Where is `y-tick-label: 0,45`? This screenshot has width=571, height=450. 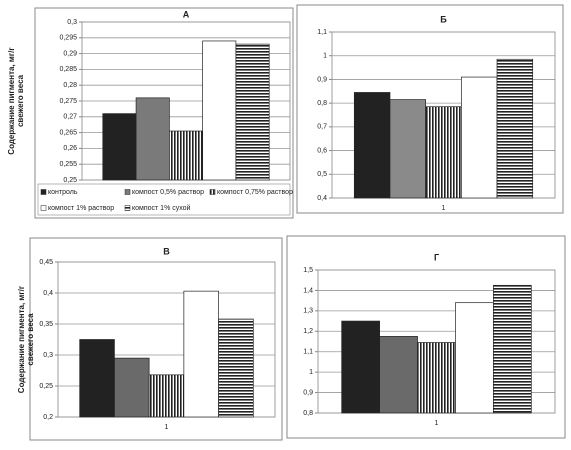 y-tick-label: 0,45 is located at coordinates (46, 262).